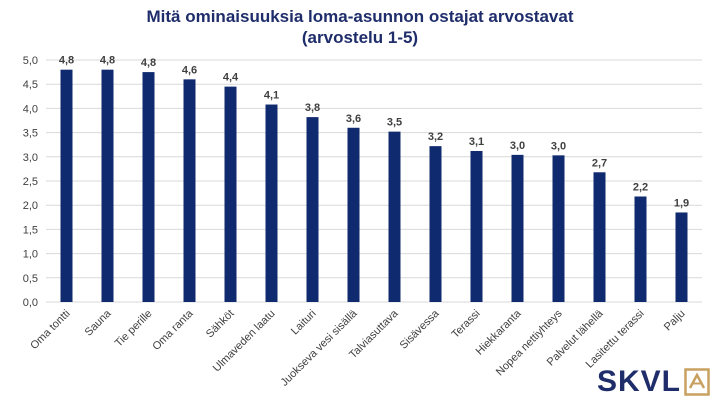  What do you see at coordinates (394, 123) in the screenshot?
I see `data-label: 3,5` at bounding box center [394, 123].